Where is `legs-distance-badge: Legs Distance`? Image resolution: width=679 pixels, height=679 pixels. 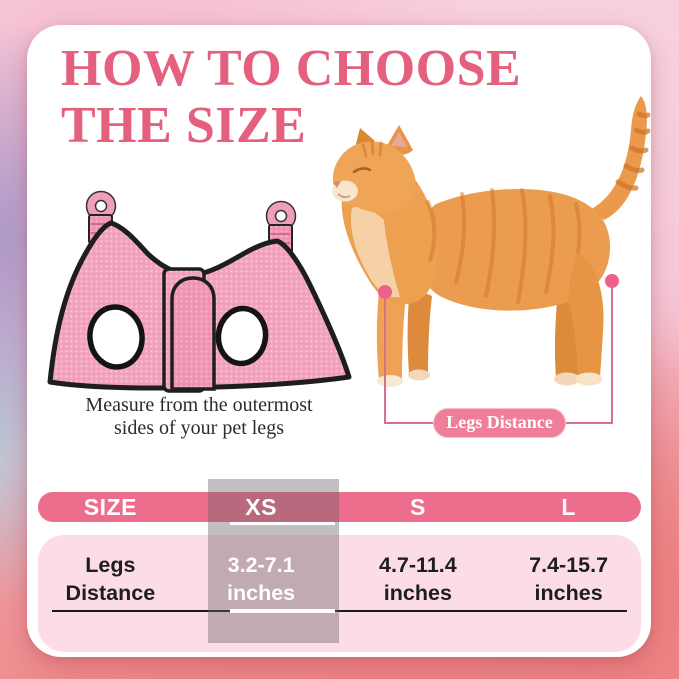
legs-distance-badge: Legs Distance is located at coordinates (499, 423).